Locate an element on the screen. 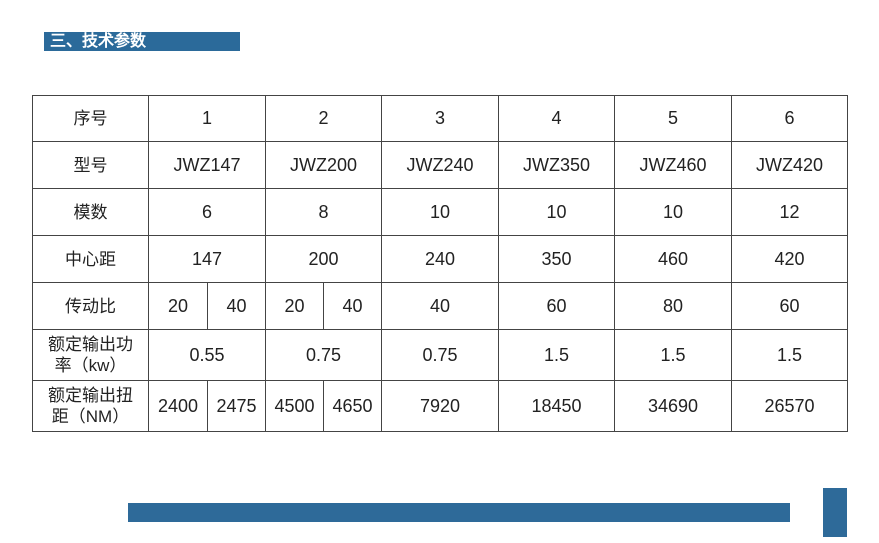 Image resolution: width=879 pixels, height=543 pixels. table-cell: JWZ200 is located at coordinates (324, 165).